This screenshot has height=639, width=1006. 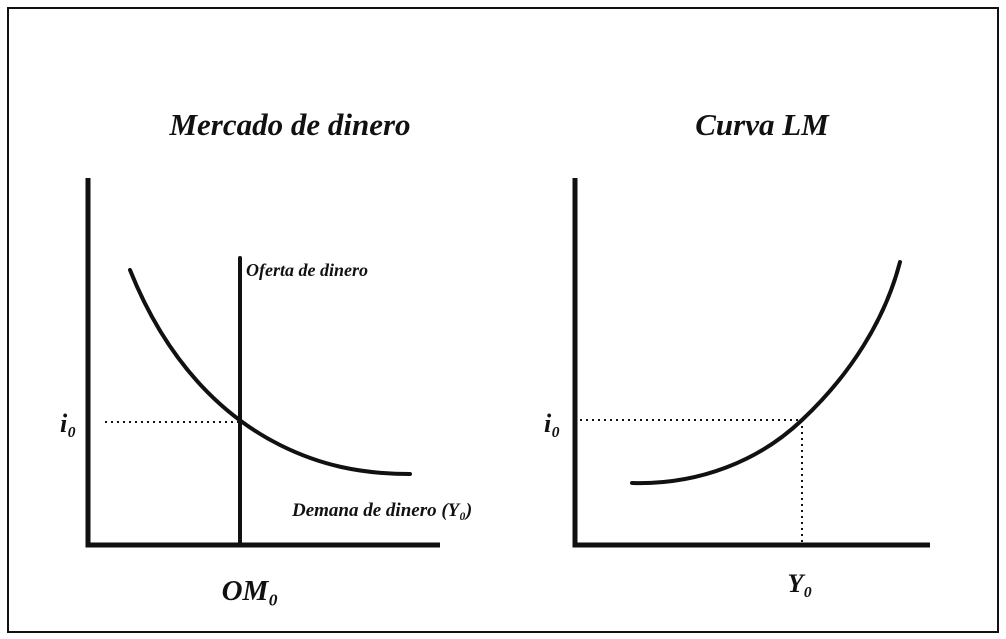 I want to click on x-label: OM₀, so click(x=250, y=591).